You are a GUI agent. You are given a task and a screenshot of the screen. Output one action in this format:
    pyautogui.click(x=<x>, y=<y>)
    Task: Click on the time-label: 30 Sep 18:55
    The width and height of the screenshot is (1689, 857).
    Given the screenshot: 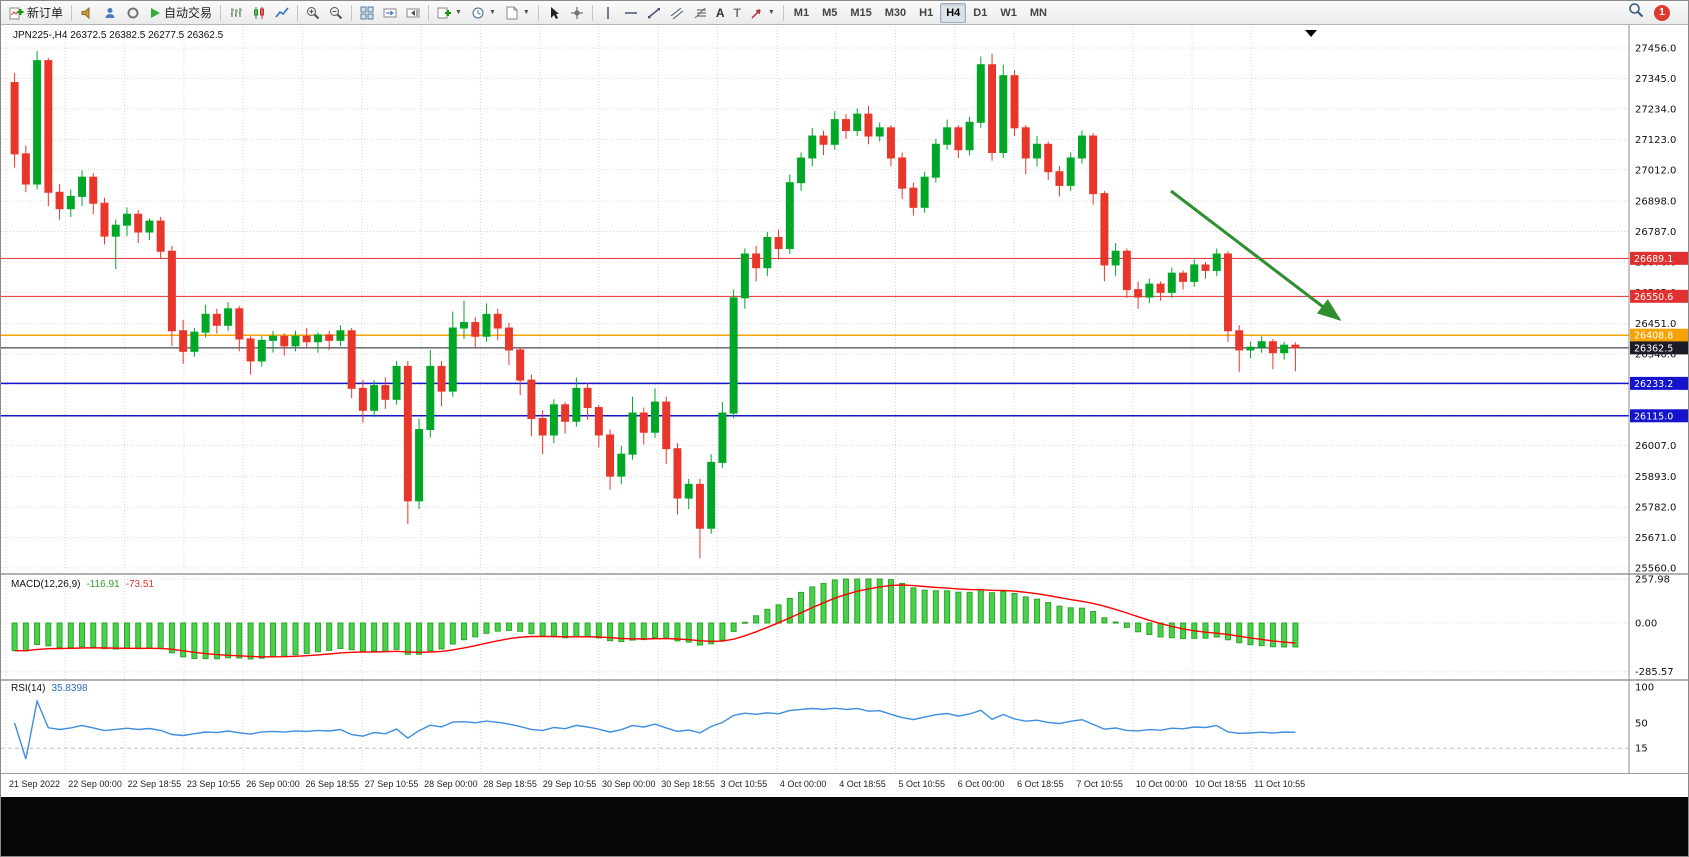 What is the action you would take?
    pyautogui.click(x=688, y=784)
    